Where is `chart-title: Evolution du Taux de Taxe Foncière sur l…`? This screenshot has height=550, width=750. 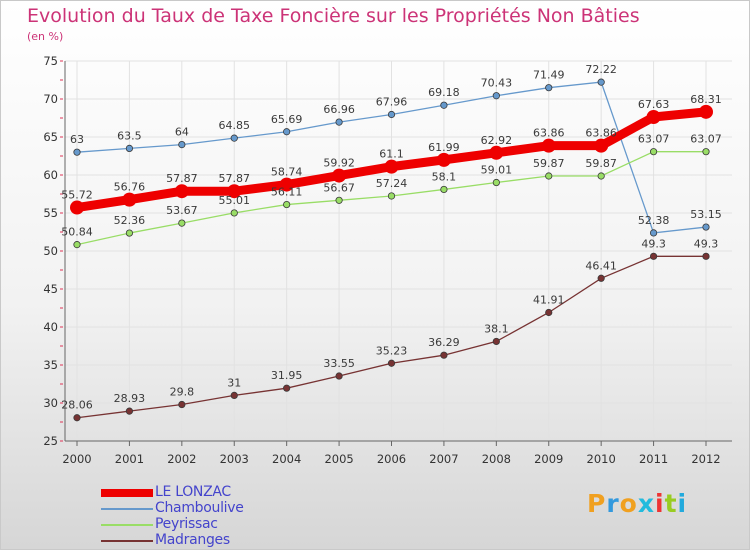
chart-title: Evolution du Taux de Taxe Foncière sur l… is located at coordinates (333, 16).